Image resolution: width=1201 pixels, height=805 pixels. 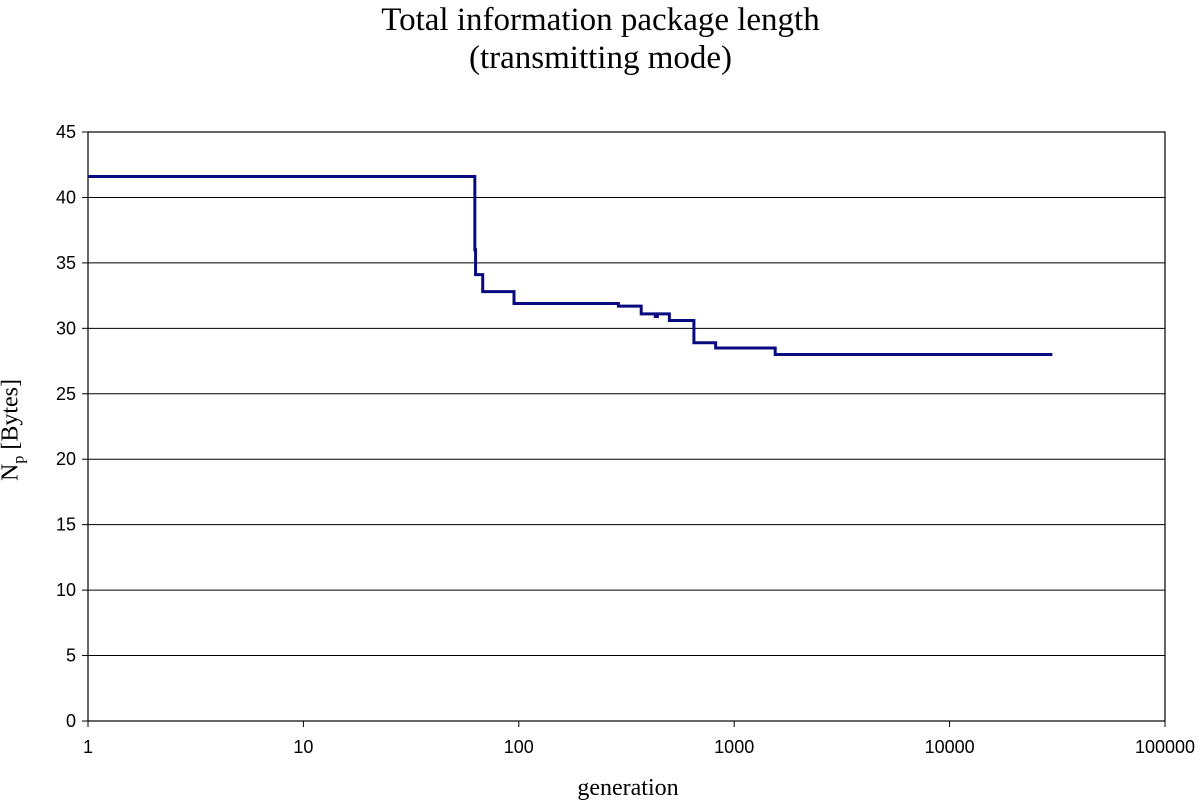 I want to click on chart-title: Total information package length, so click(x=600, y=20).